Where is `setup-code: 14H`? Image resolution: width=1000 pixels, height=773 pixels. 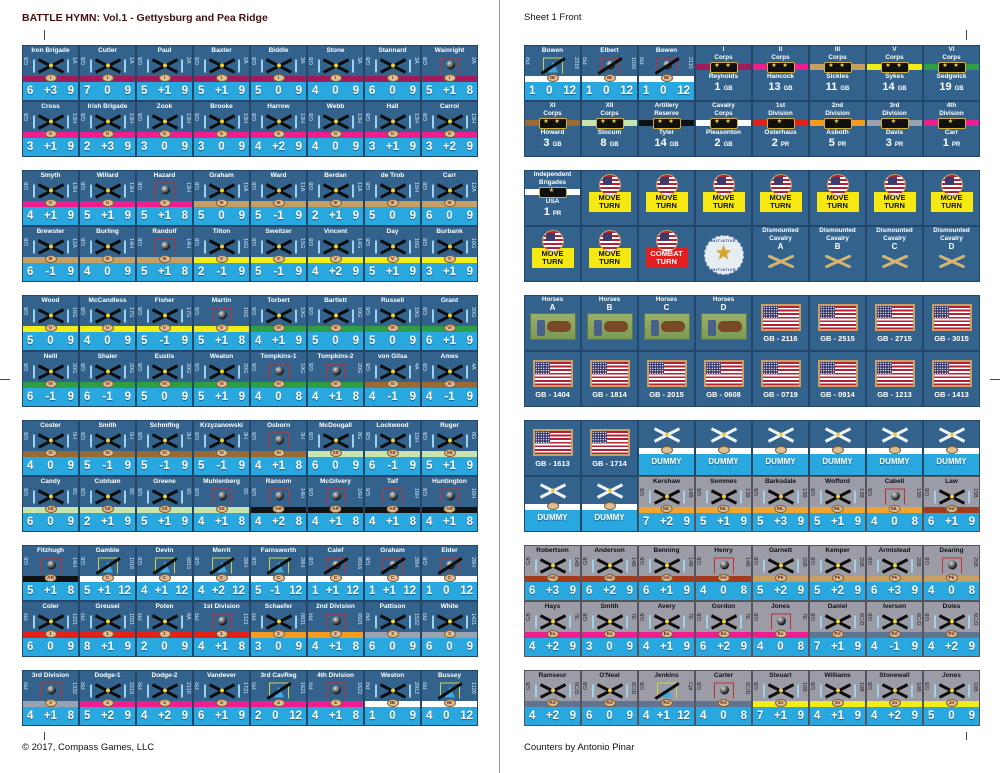 setup-code: 14H is located at coordinates (131, 243).